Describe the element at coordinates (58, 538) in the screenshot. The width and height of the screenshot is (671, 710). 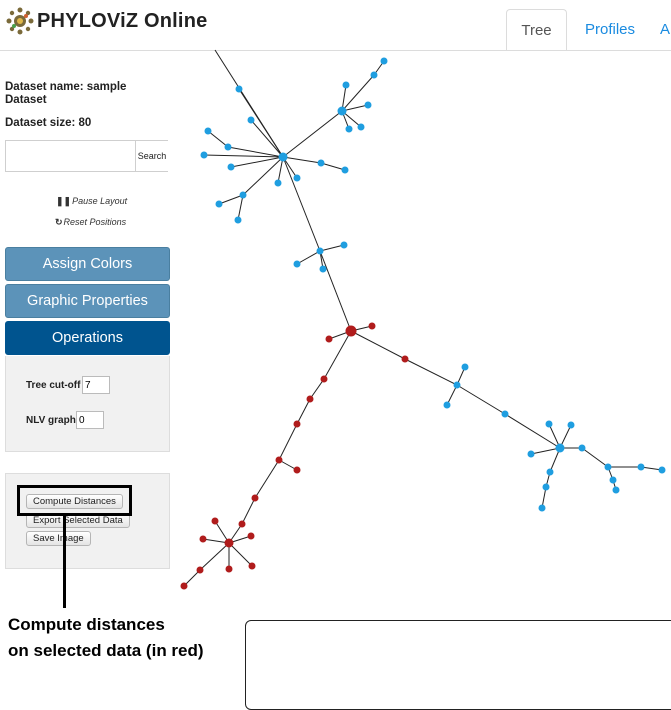
I see `save-image-button: Save Image` at that location.